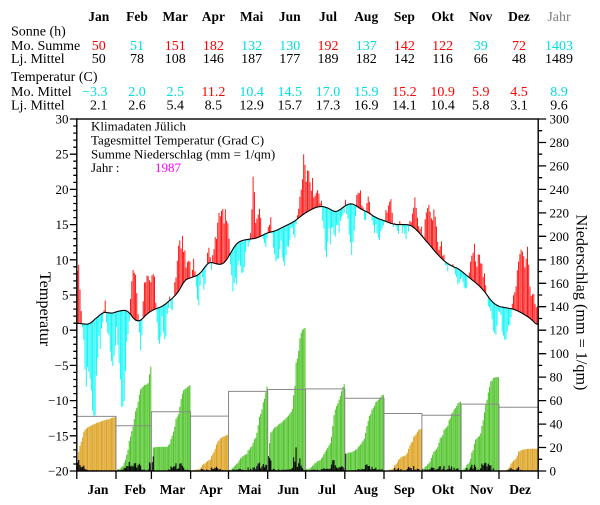  Describe the element at coordinates (560, 353) in the screenshot. I see `svg-text: 100` at that location.